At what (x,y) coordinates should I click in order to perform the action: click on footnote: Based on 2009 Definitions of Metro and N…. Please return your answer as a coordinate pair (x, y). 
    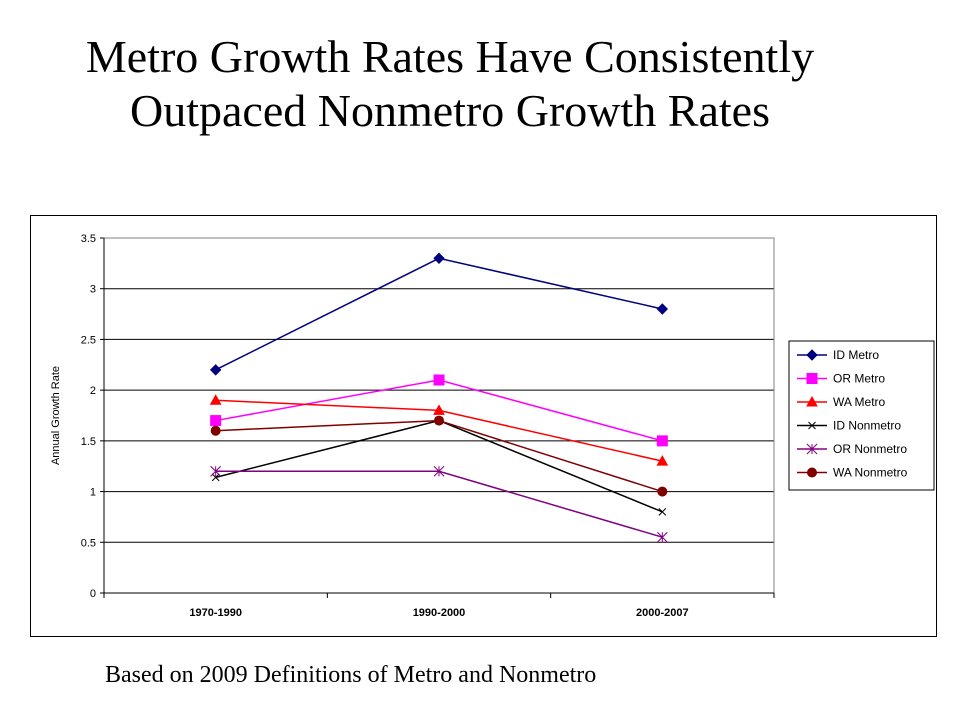
    Looking at the image, I should click on (351, 675).